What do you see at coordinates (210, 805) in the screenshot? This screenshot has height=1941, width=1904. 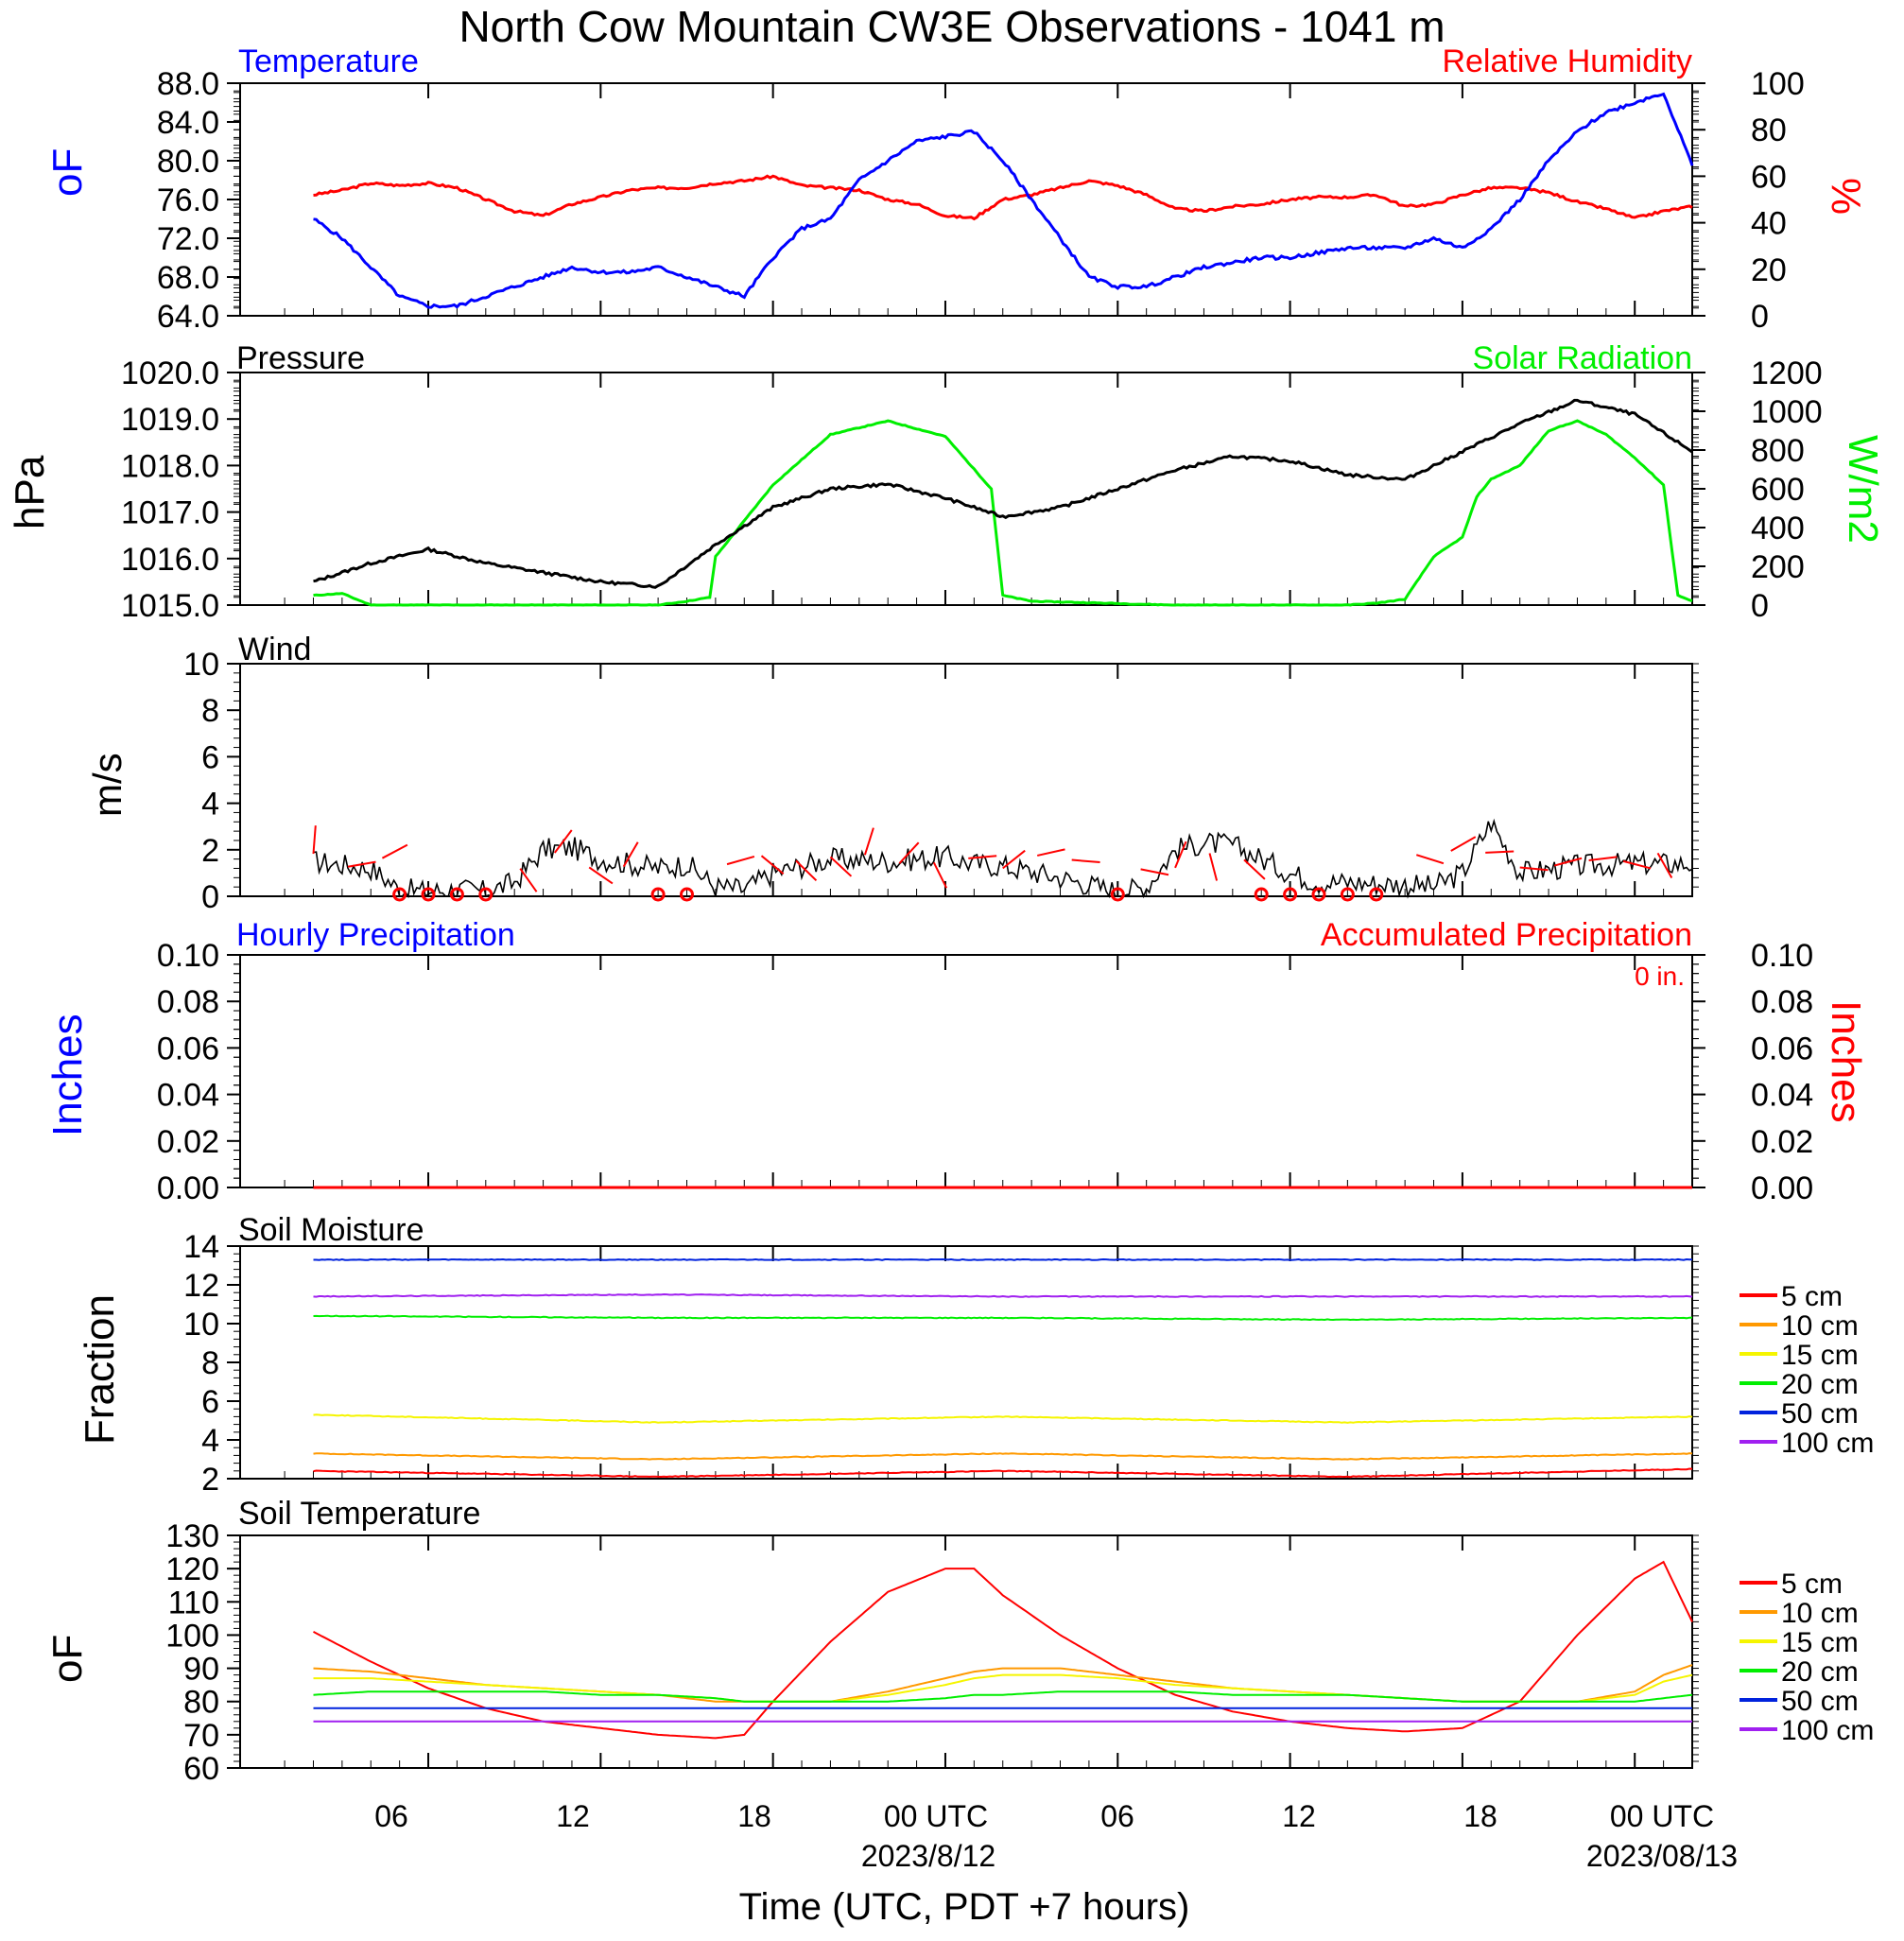 I see `wind-y-tick-label: 4` at bounding box center [210, 805].